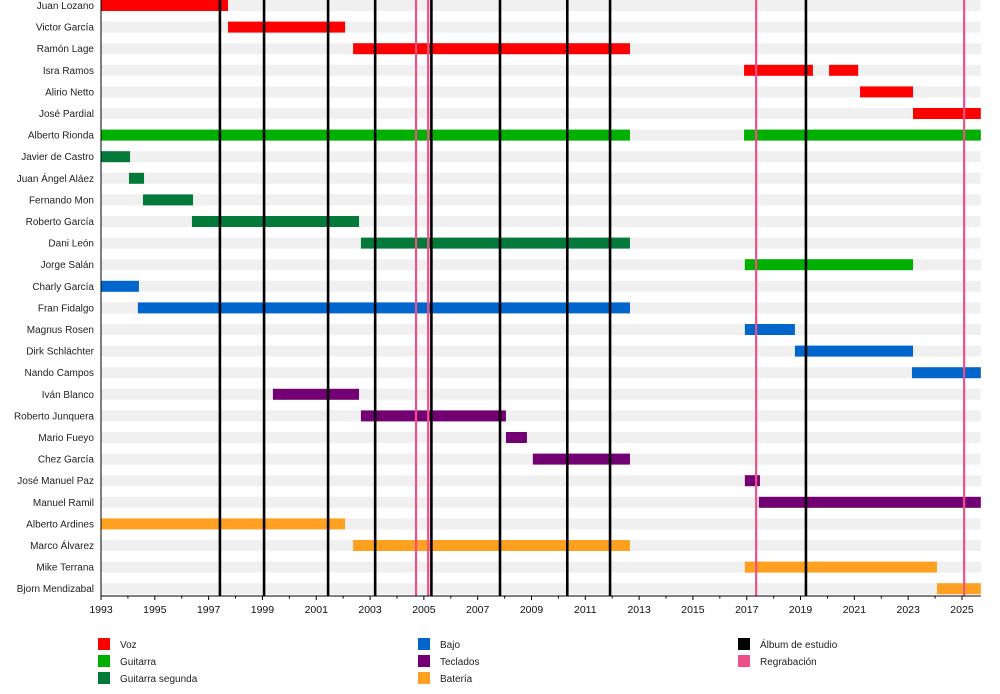 Image resolution: width=1000 pixels, height=694 pixels. Describe the element at coordinates (68, 395) in the screenshot. I see `member-label: Iván Blanco` at that location.